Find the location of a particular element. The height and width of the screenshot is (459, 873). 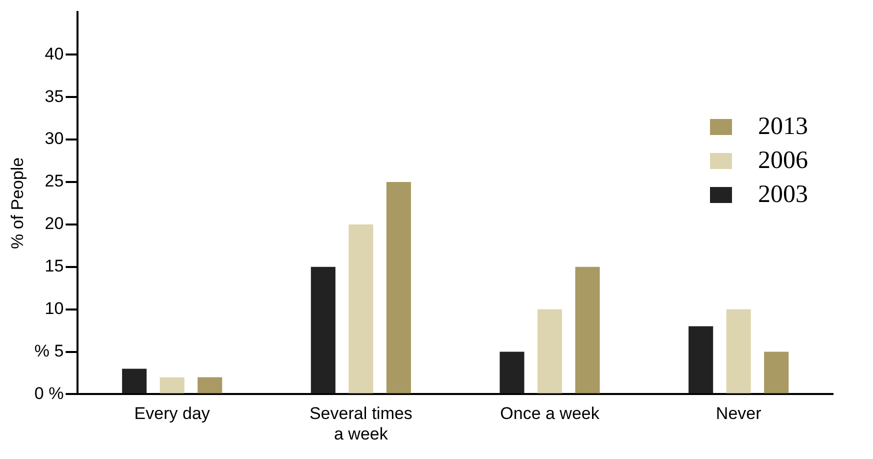

x-tick-label: Once a week is located at coordinates (550, 414).